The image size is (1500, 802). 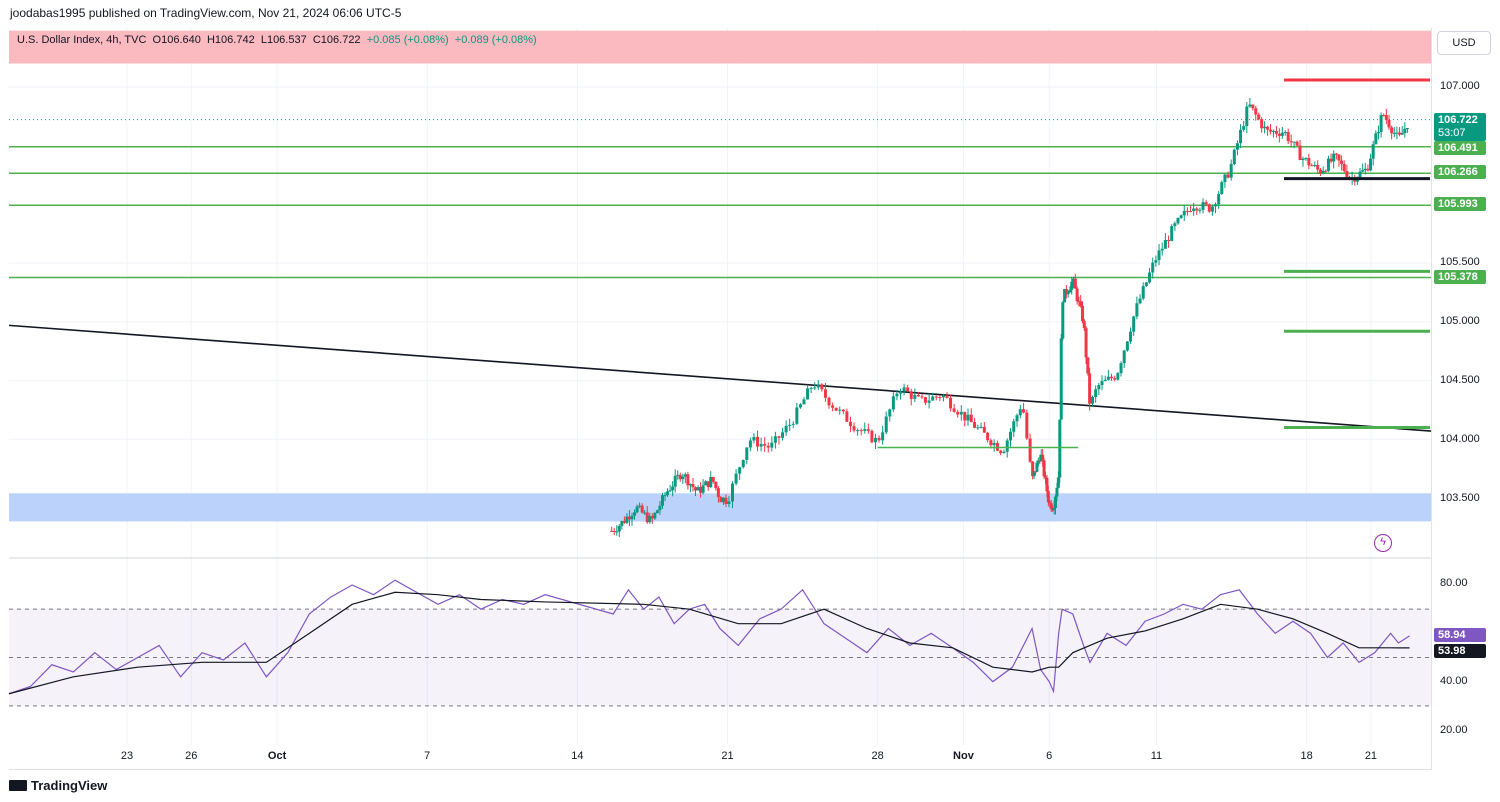 I want to click on rsi-line, so click(x=709, y=637).